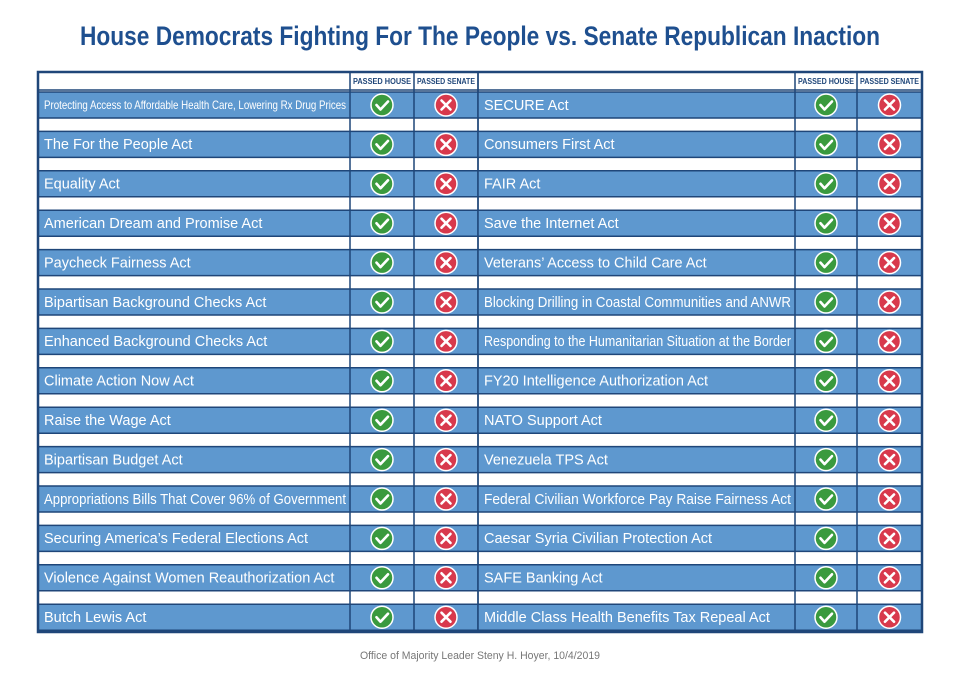 This screenshot has width=960, height=682. I want to click on bill-name: Save the Internet Act, so click(551, 224).